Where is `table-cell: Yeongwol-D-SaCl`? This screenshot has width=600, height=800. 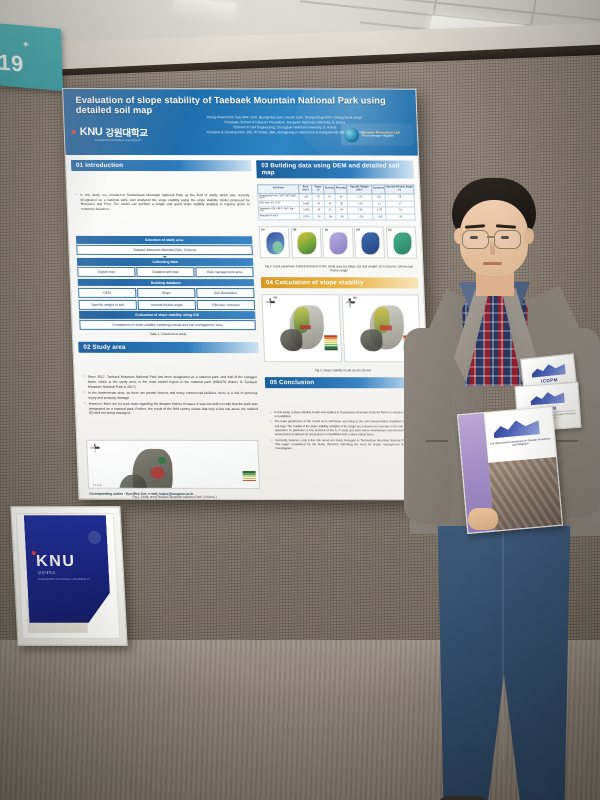 table-cell: Yeongwol-D-SaCl is located at coordinates (279, 216).